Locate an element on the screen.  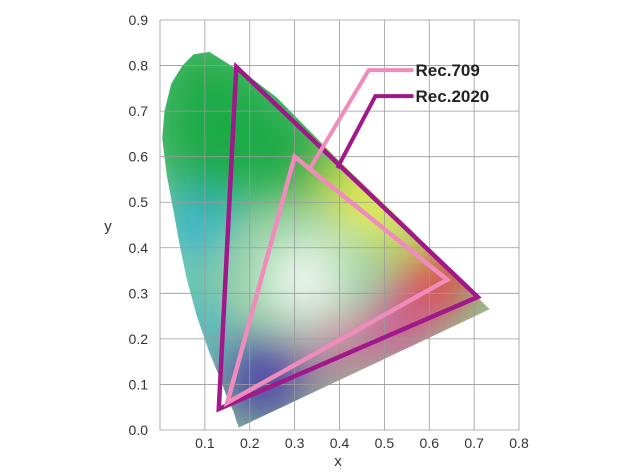
y-tick-label: 0.7 is located at coordinates (139, 111).